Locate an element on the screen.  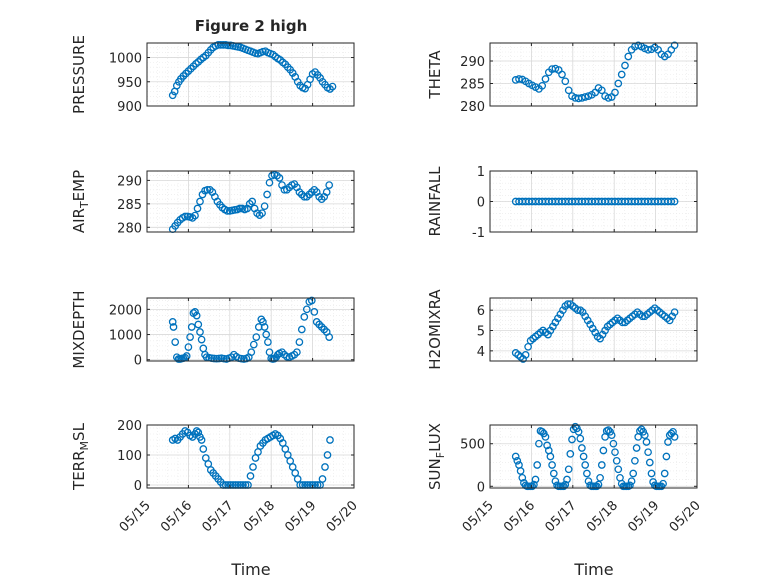
figure-title: Figure 2 high is located at coordinates (251, 26).